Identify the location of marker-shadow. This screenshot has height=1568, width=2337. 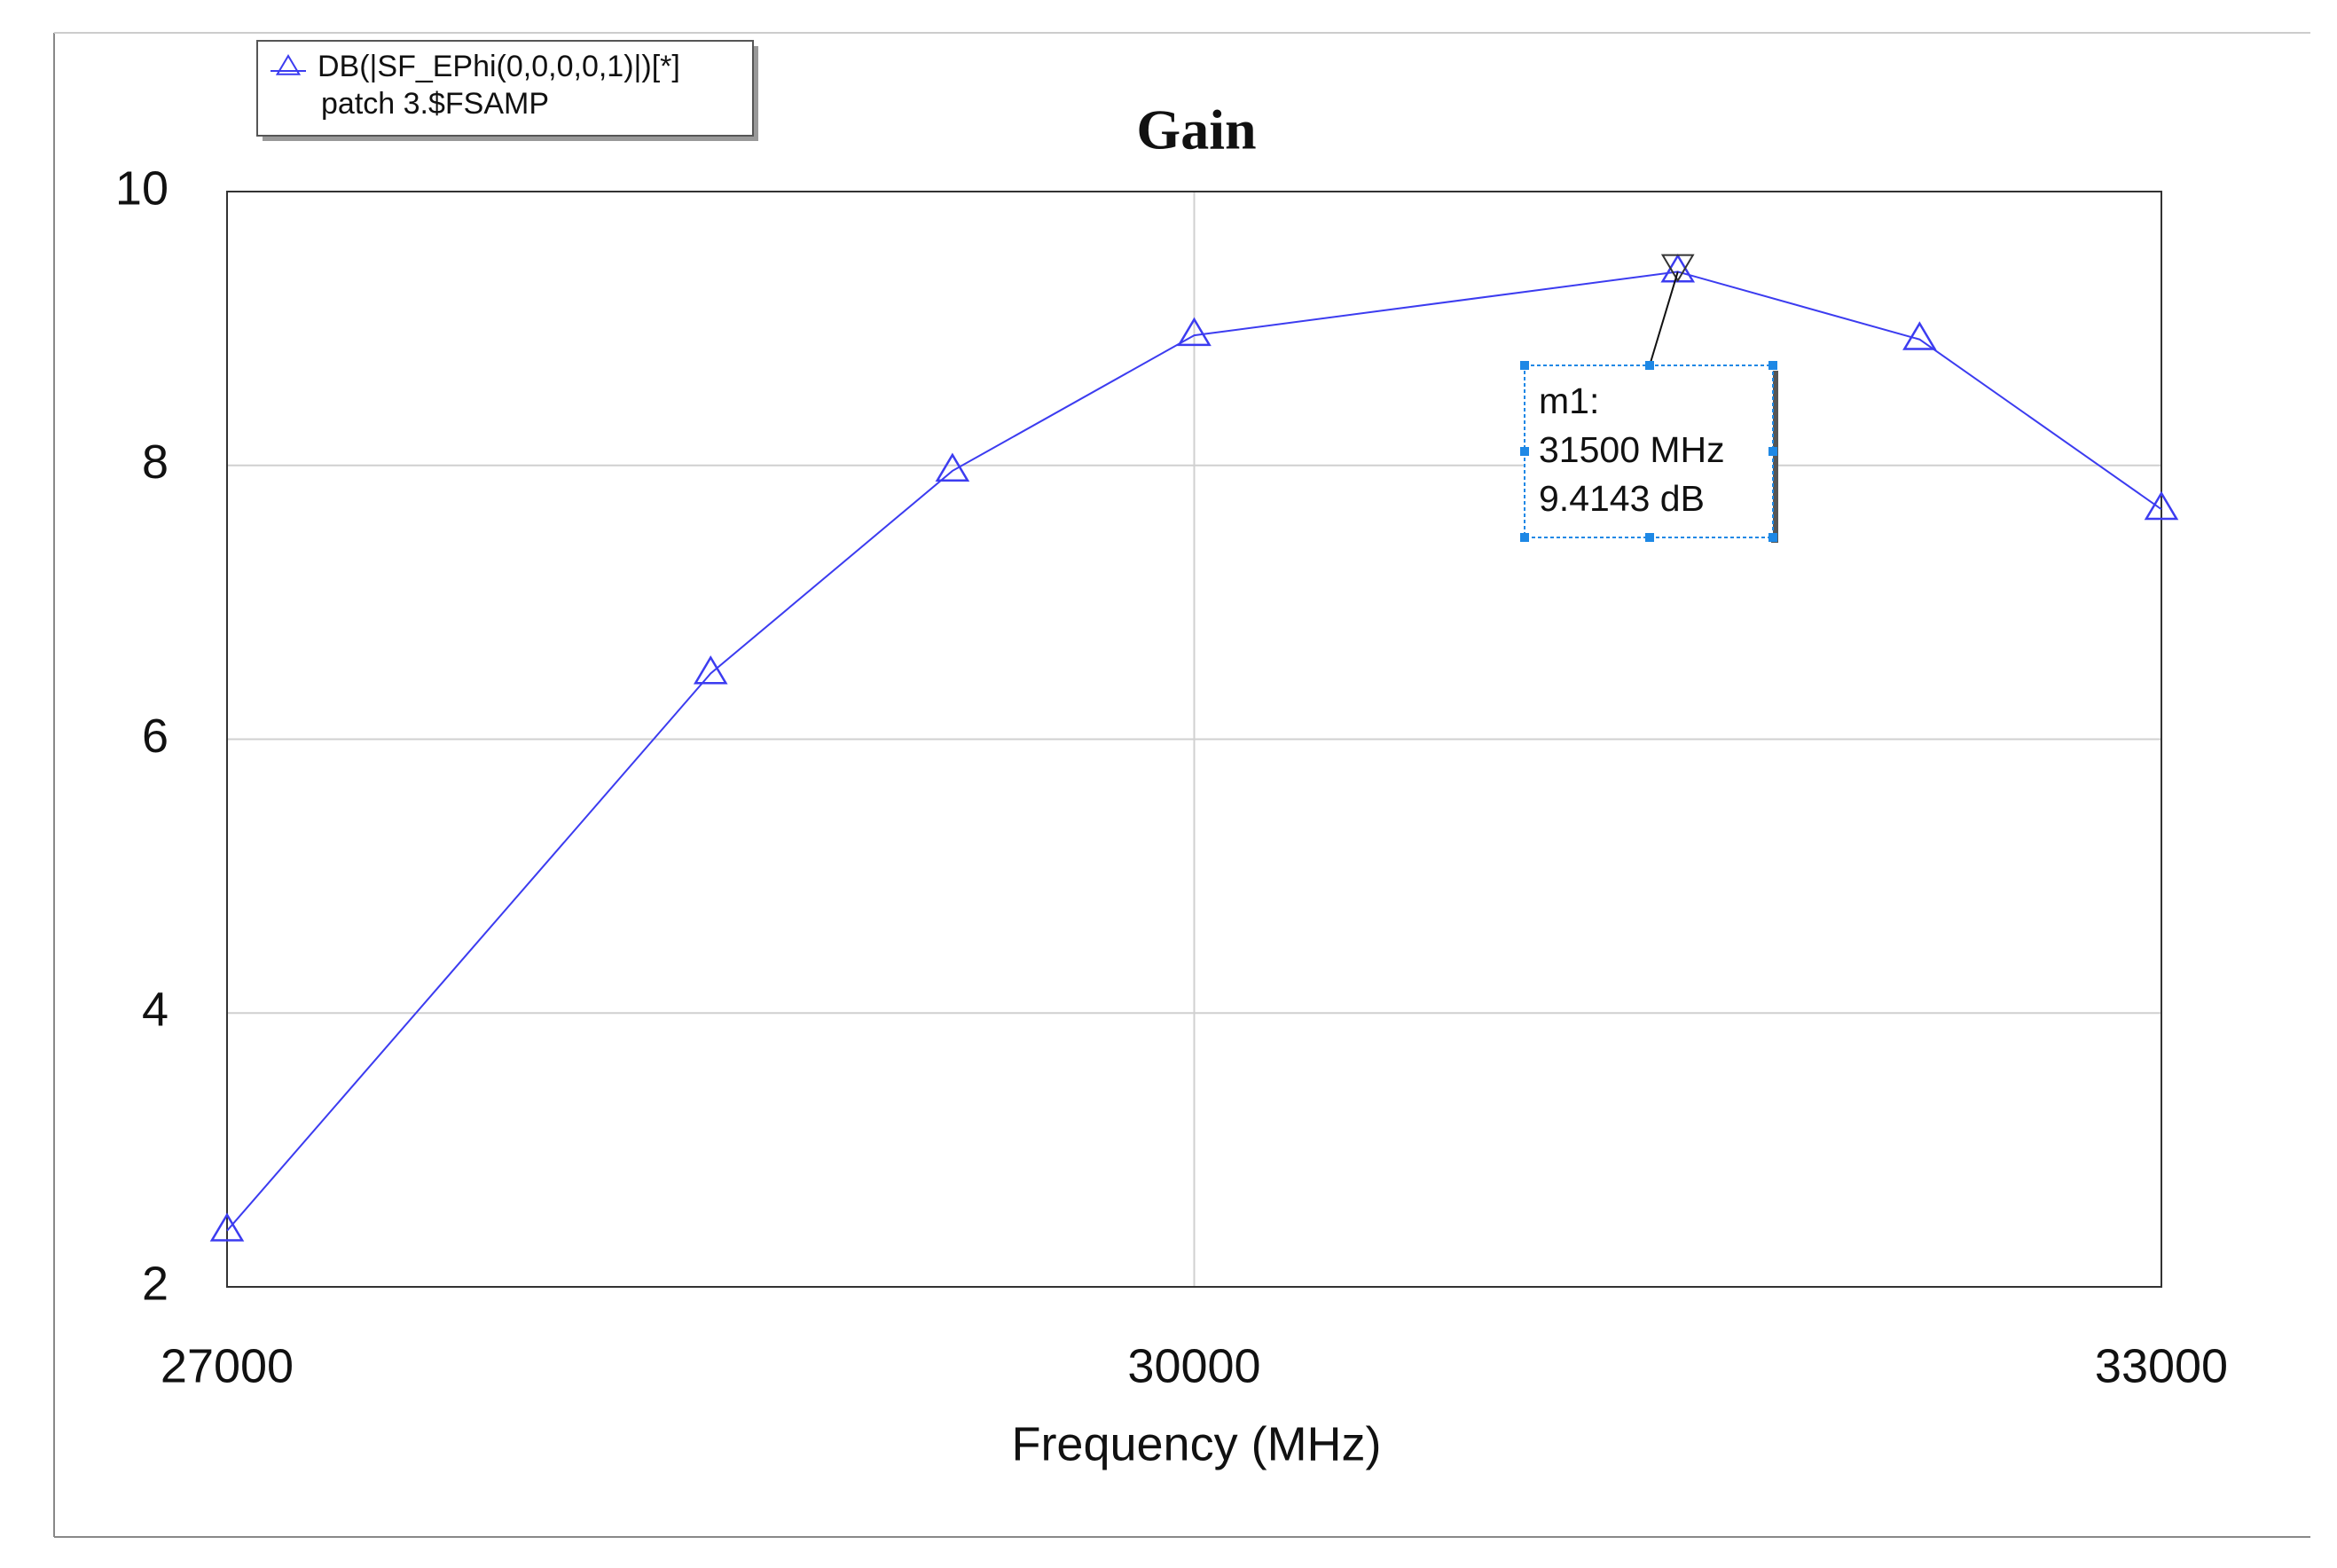
(1775, 457).